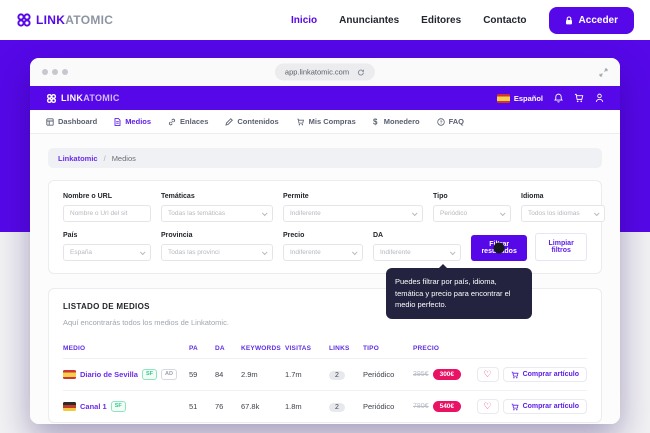  What do you see at coordinates (353, 213) in the screenshot?
I see `permite-select: Indiferente` at bounding box center [353, 213].